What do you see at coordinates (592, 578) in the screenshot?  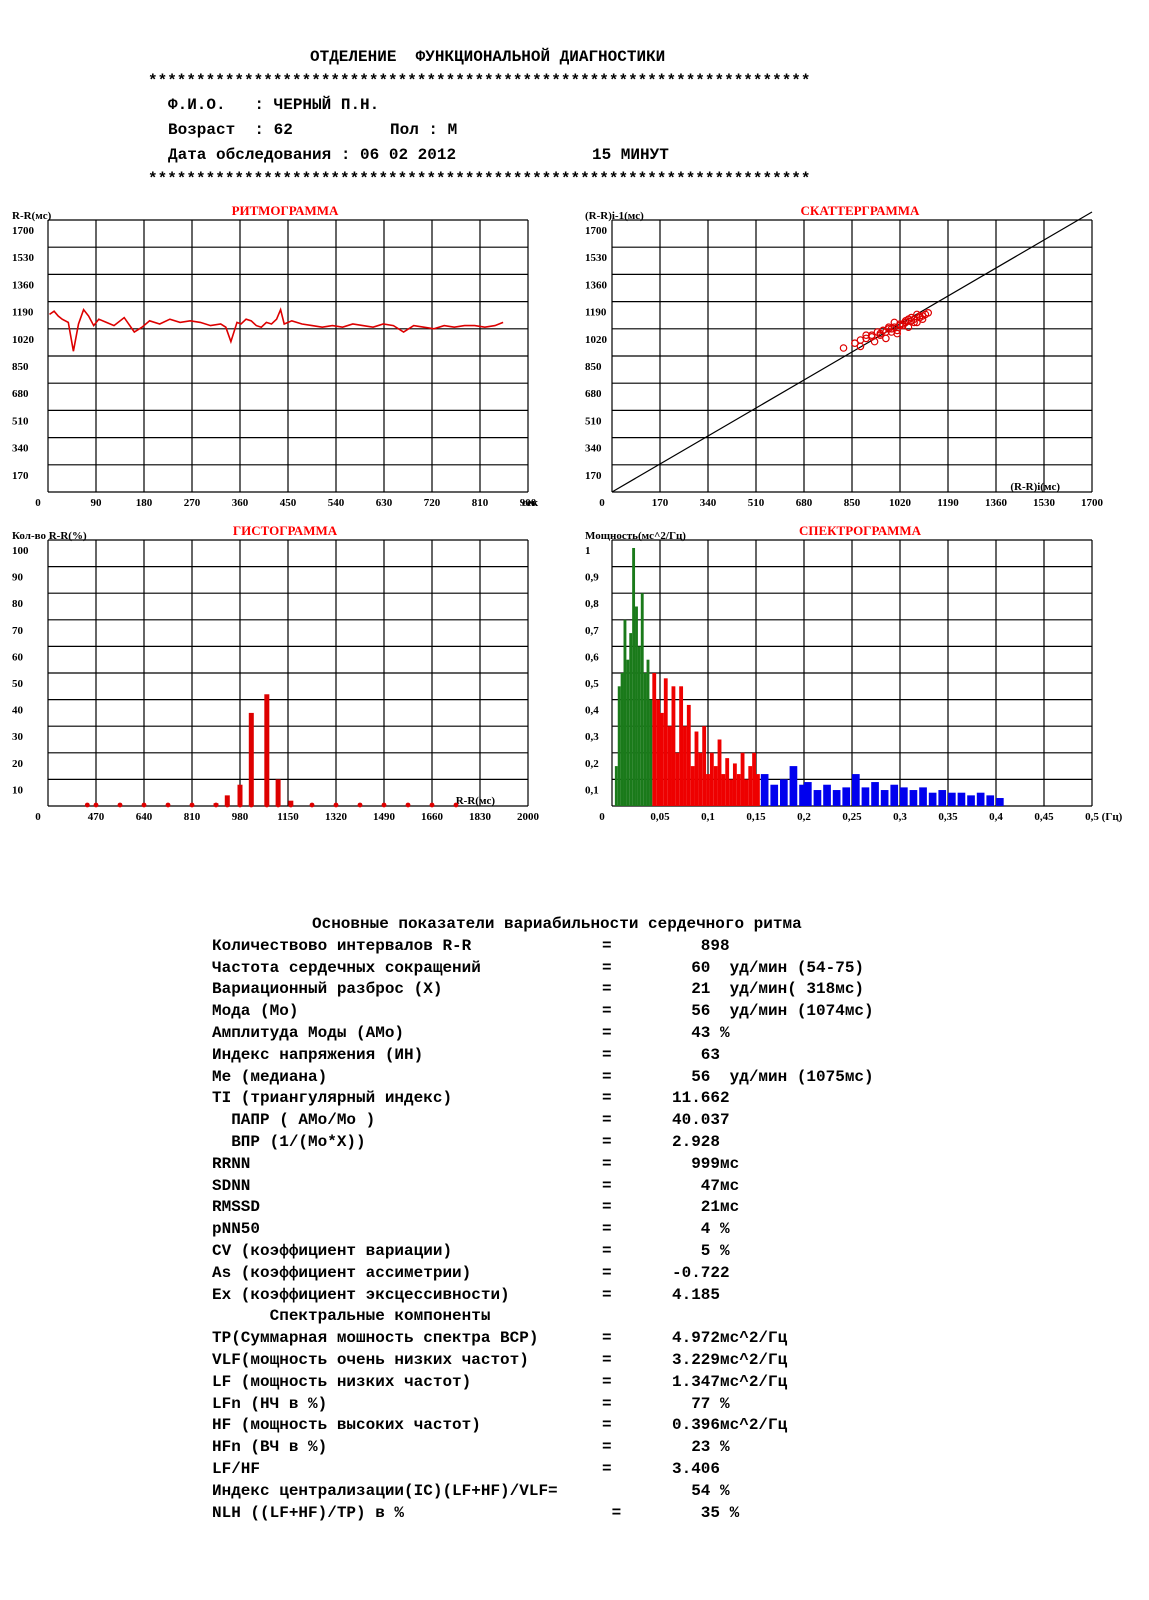 I see `y-tick-label: 0,9` at bounding box center [592, 578].